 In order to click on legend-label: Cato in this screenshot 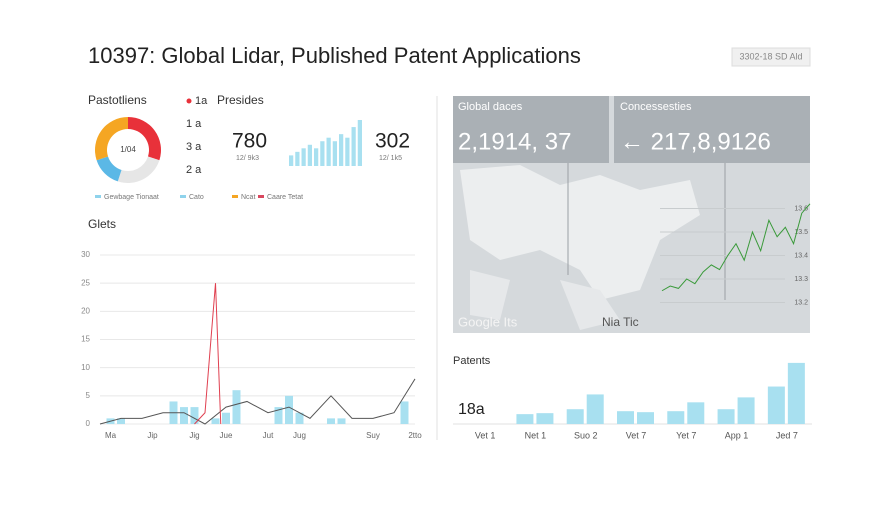, I will do `click(196, 197)`.